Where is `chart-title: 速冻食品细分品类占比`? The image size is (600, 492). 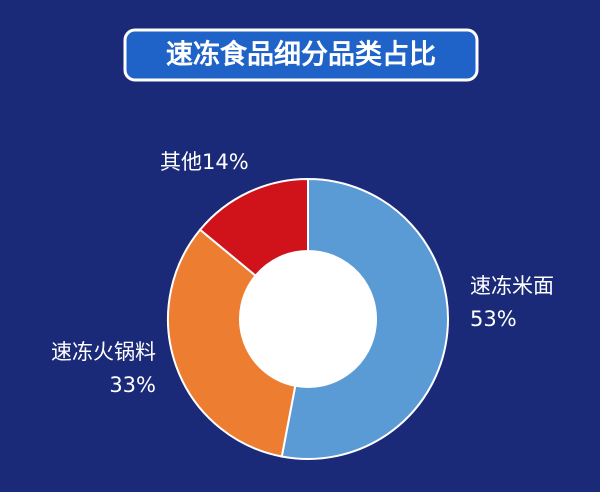 chart-title: 速冻食品细分品类占比 is located at coordinates (301, 55).